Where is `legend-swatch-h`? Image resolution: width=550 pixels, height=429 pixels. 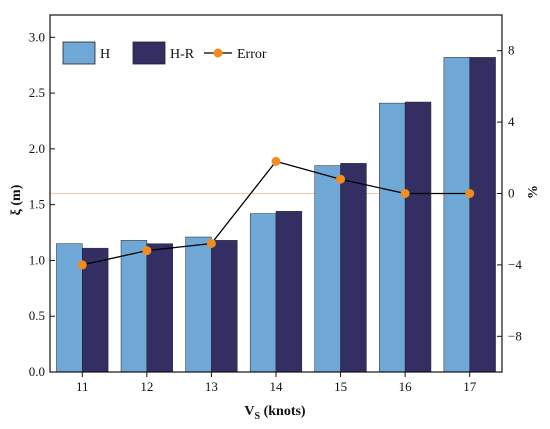 legend-swatch-h is located at coordinates (79, 53).